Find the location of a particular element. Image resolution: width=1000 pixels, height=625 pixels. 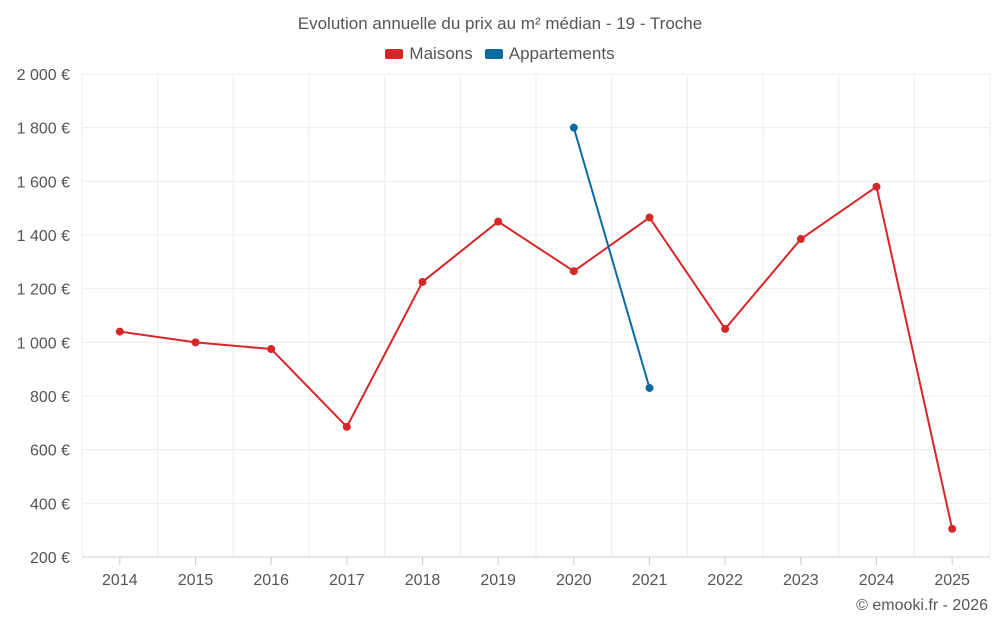

series-line-appartements is located at coordinates (611, 258).